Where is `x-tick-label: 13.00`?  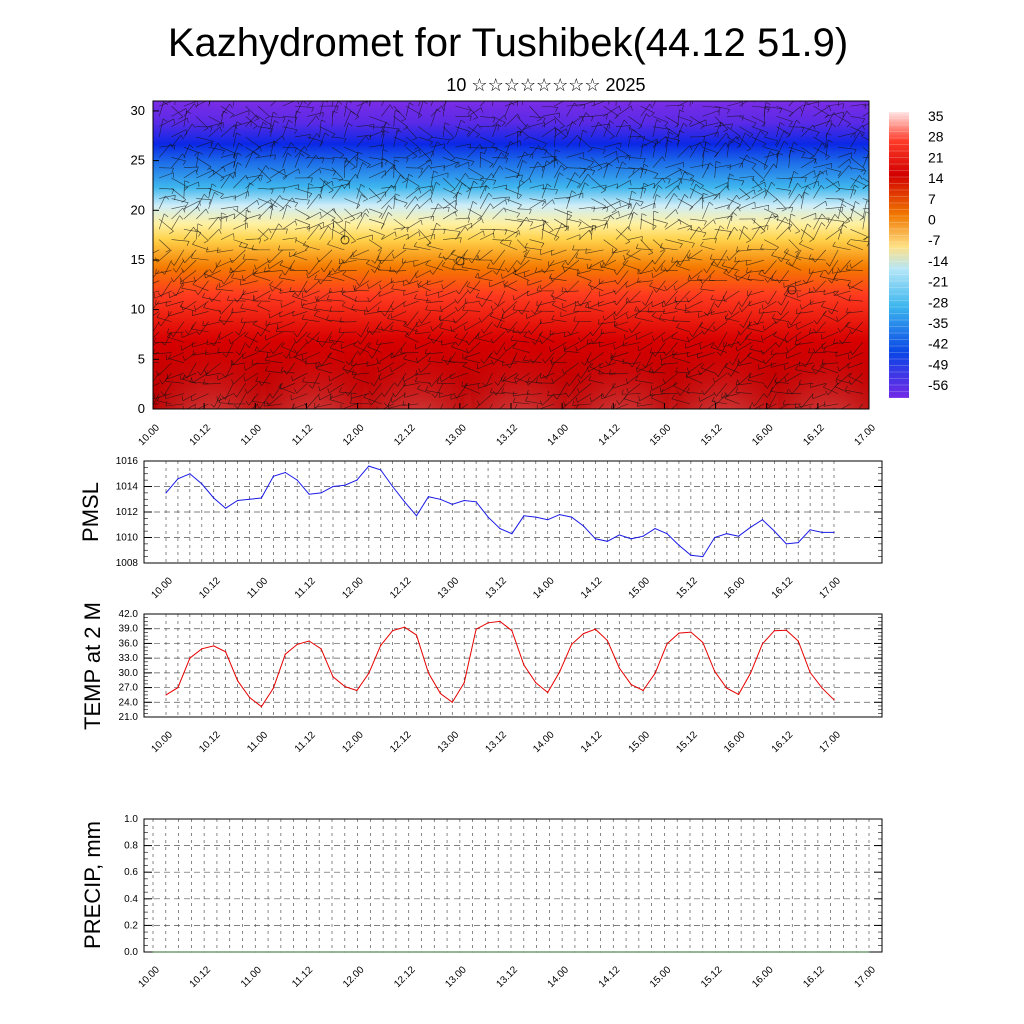
x-tick-label: 13.00 is located at coordinates (456, 977).